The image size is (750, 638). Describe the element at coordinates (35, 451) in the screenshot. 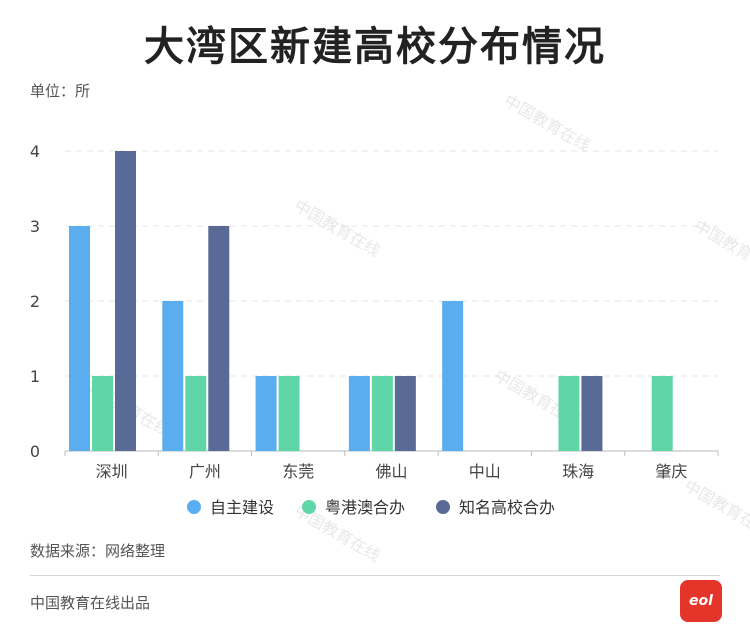

I see `y-tick-label: 0` at that location.